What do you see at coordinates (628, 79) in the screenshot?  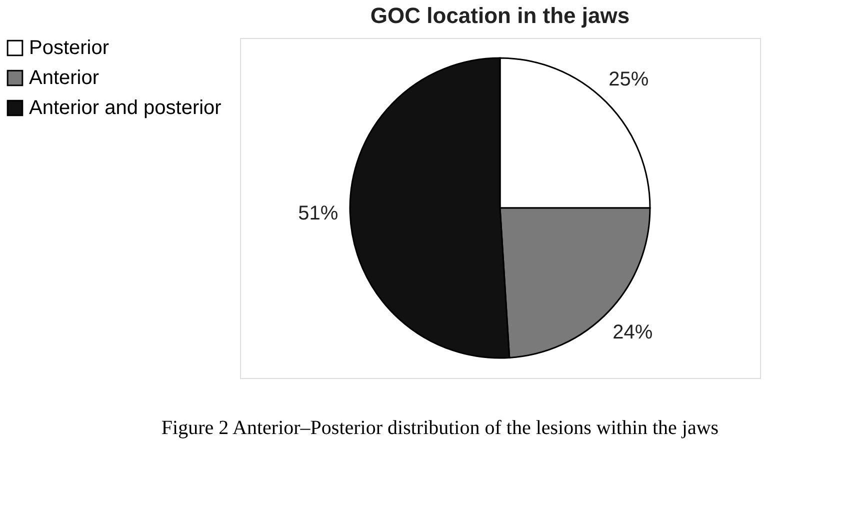 I see `data-label: 25%` at bounding box center [628, 79].